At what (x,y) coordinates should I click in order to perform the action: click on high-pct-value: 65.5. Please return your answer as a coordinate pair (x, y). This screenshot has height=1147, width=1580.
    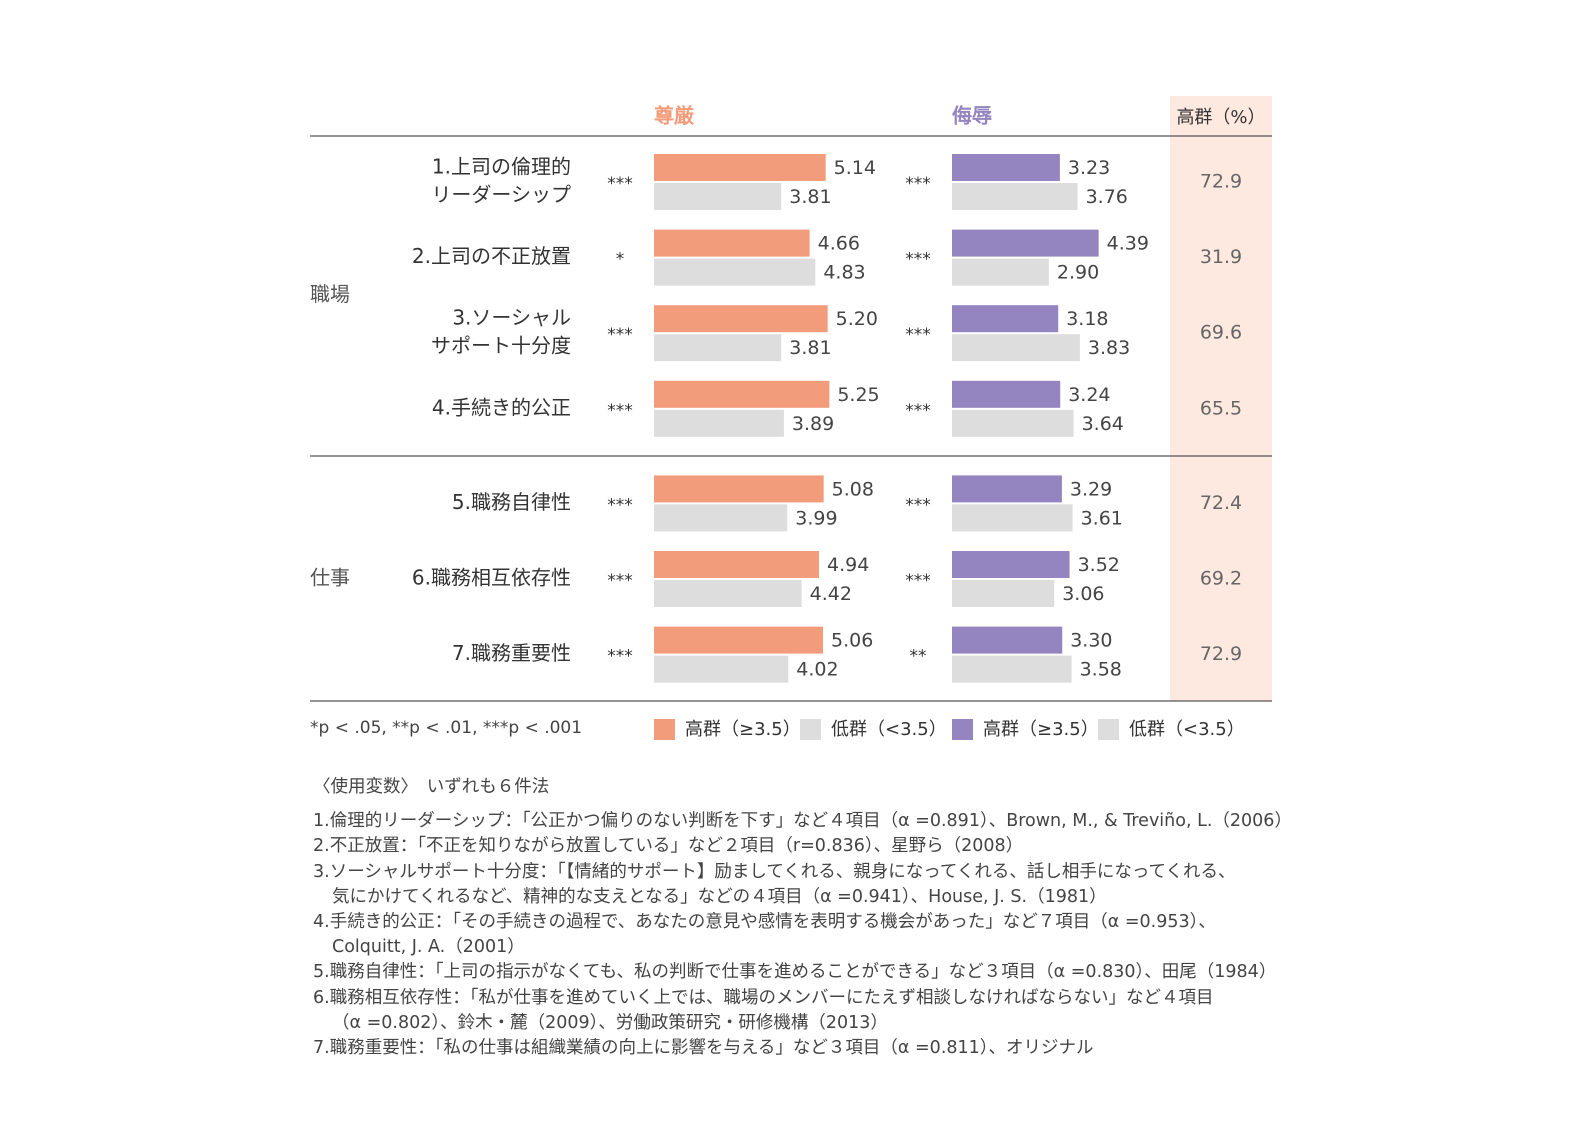
    Looking at the image, I should click on (1221, 408).